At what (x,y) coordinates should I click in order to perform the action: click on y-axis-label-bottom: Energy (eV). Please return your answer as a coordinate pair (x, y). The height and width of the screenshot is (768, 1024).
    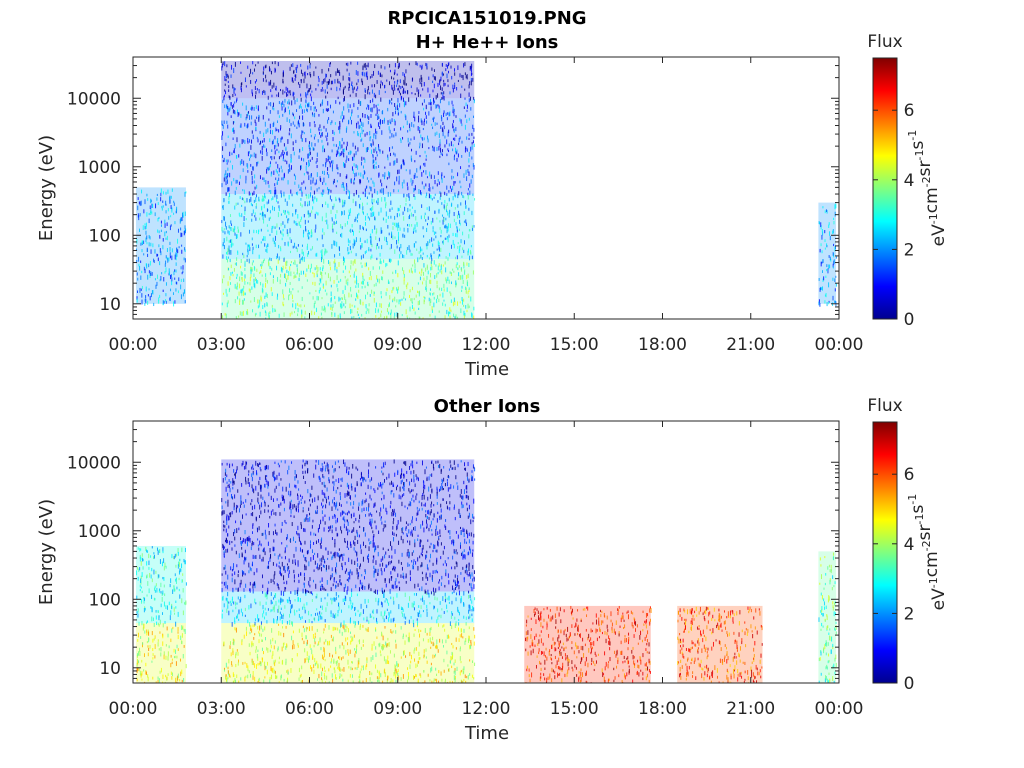
    Looking at the image, I should click on (46, 552).